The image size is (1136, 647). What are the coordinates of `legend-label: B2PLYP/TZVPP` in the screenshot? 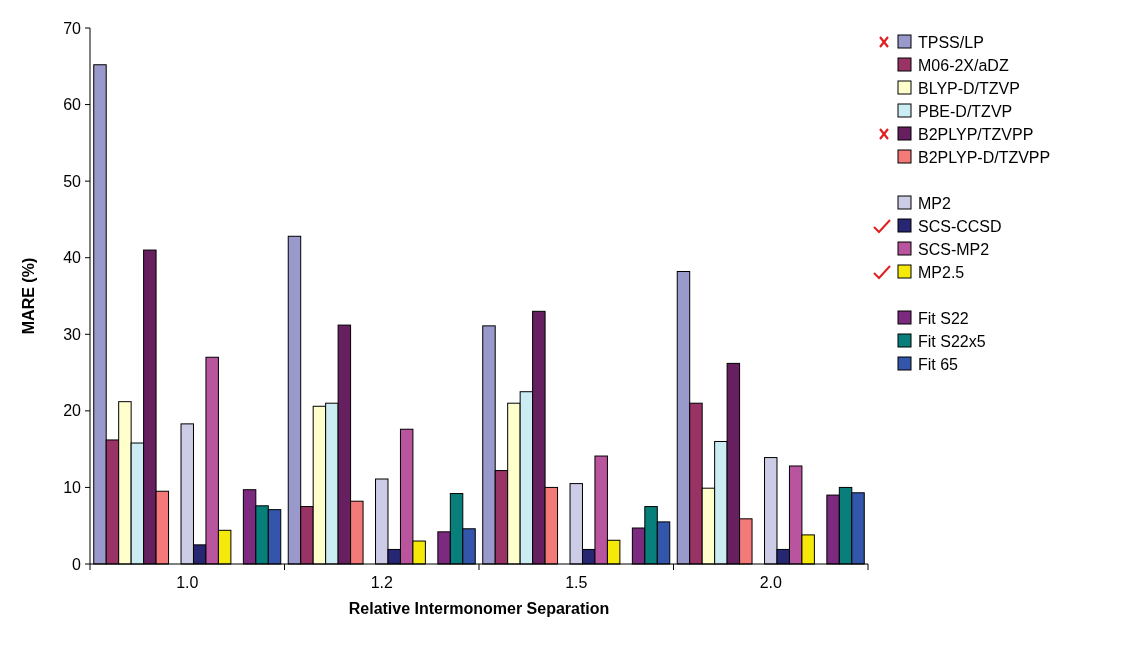 It's located at (976, 134).